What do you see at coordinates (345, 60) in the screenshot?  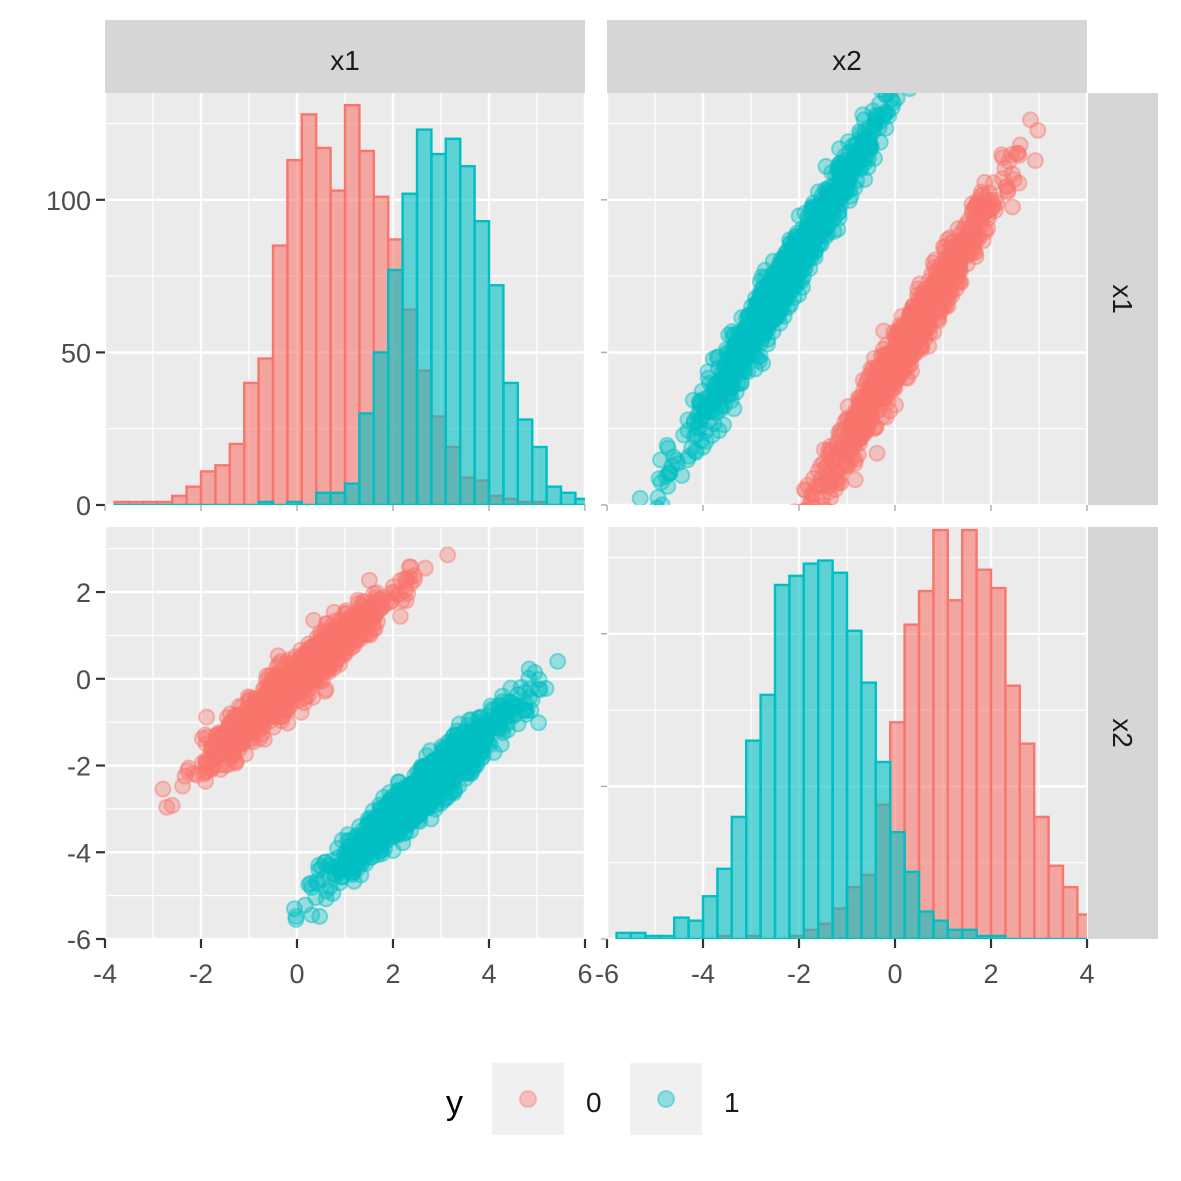 I see `strip-col-x1-label: x1` at bounding box center [345, 60].